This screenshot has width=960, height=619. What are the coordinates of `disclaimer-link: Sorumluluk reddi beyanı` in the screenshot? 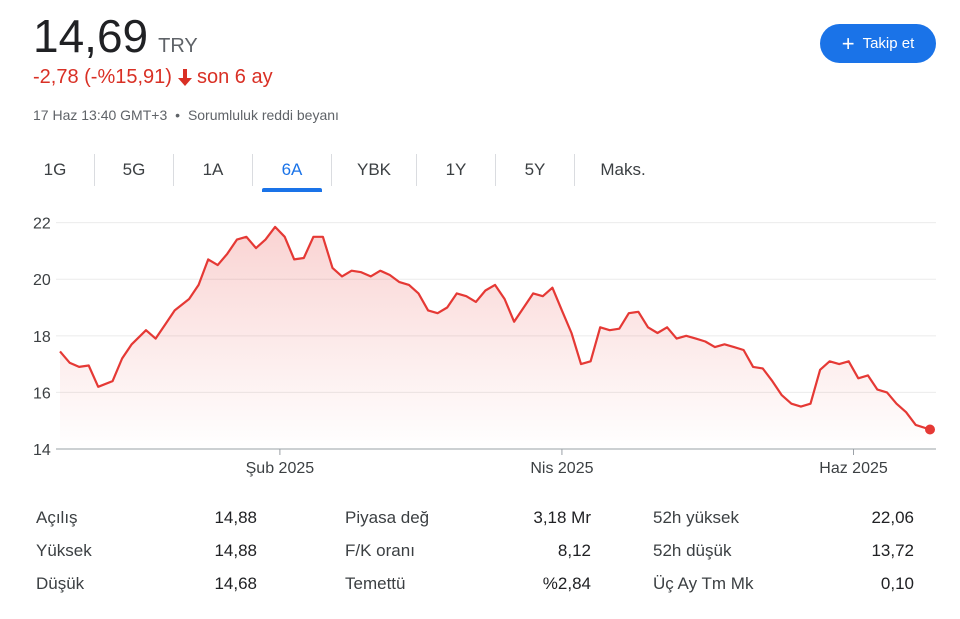 It's located at (263, 115).